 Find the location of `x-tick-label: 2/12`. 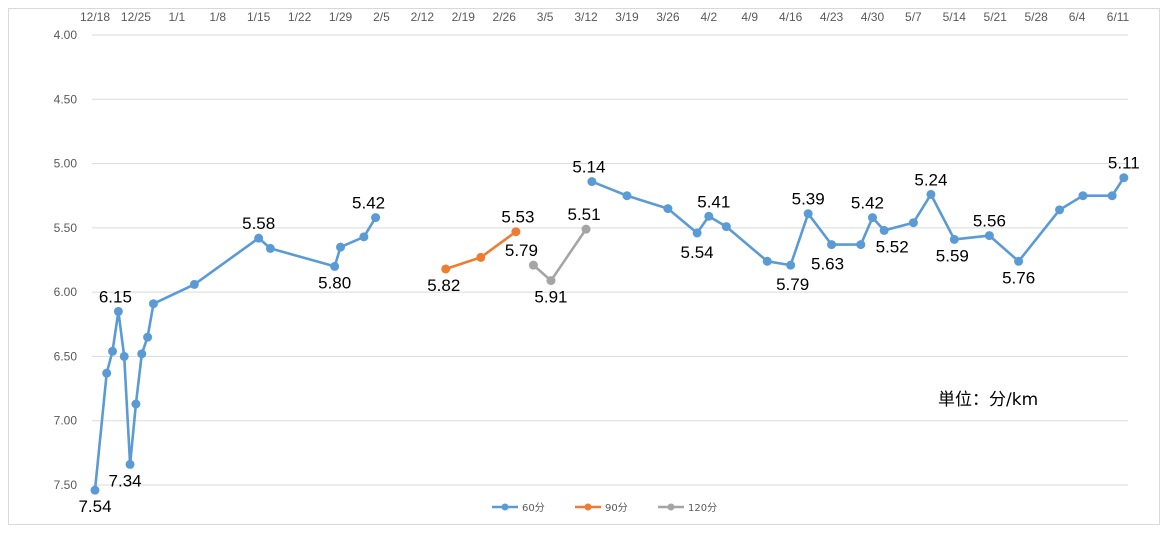

x-tick-label: 2/12 is located at coordinates (423, 17).